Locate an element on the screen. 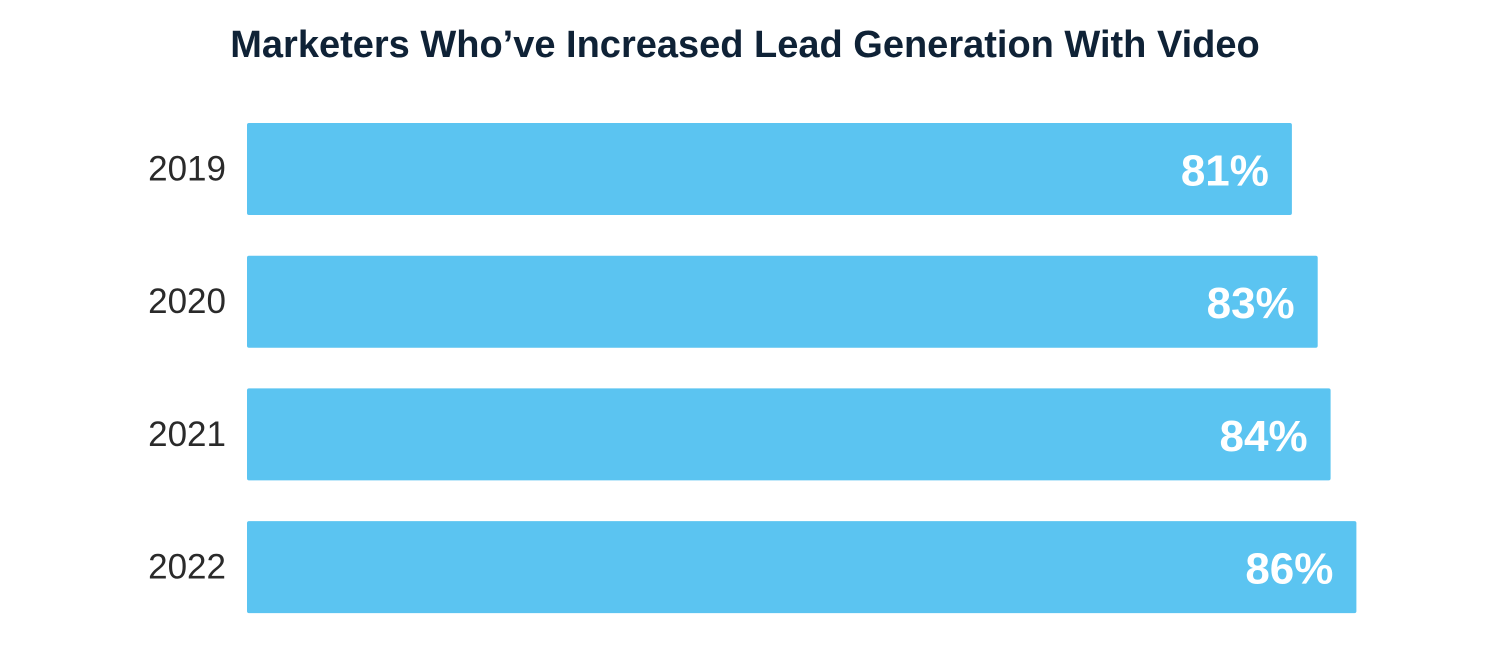  category-label-2021: 2021 is located at coordinates (187, 434).